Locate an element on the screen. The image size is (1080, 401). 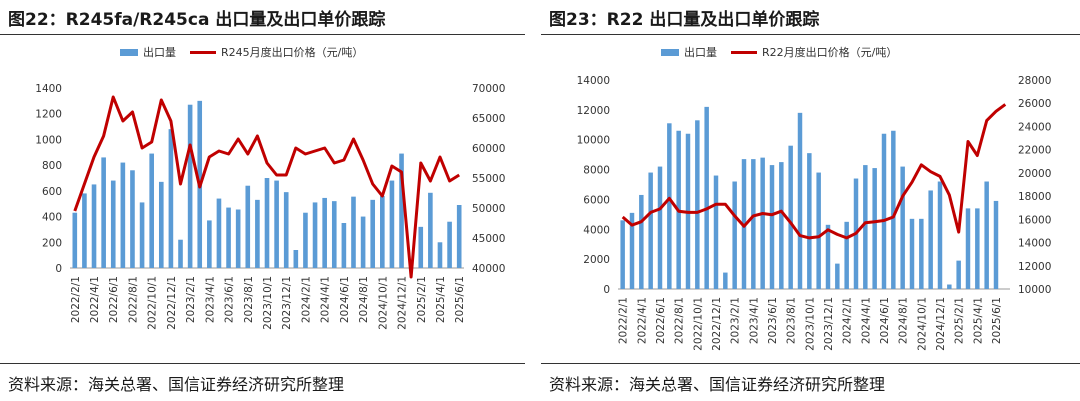
y-left-tick-label: 200 is located at coordinates (52, 243).